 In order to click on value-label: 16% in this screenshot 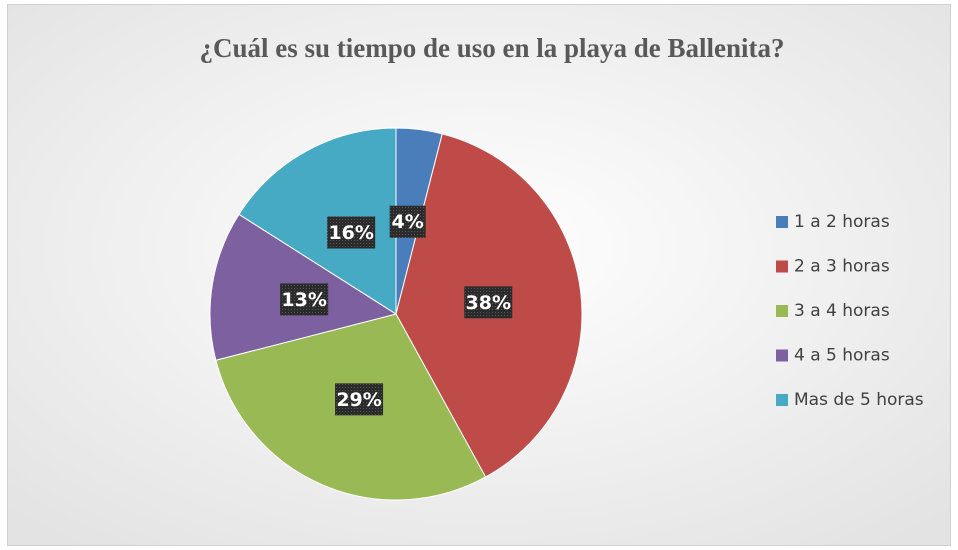, I will do `click(350, 233)`.